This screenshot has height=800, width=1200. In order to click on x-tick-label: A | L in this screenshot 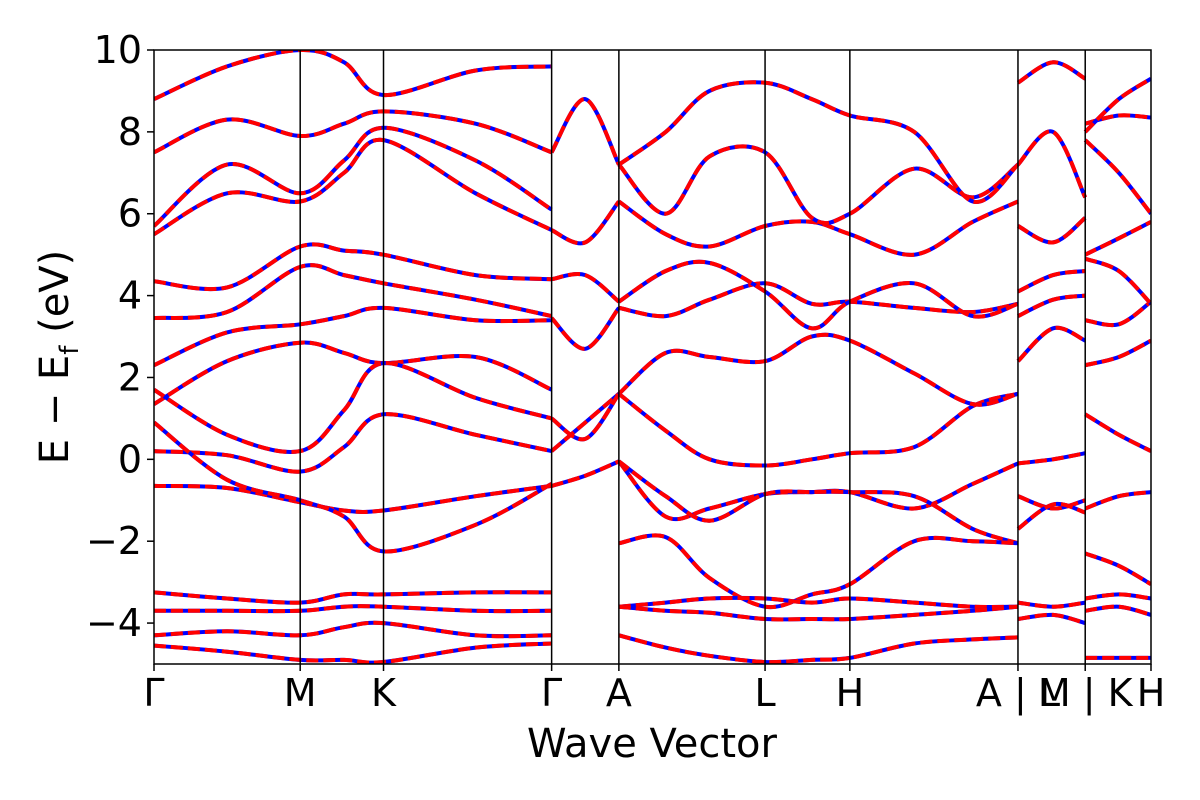, I will do `click(1018, 693)`.